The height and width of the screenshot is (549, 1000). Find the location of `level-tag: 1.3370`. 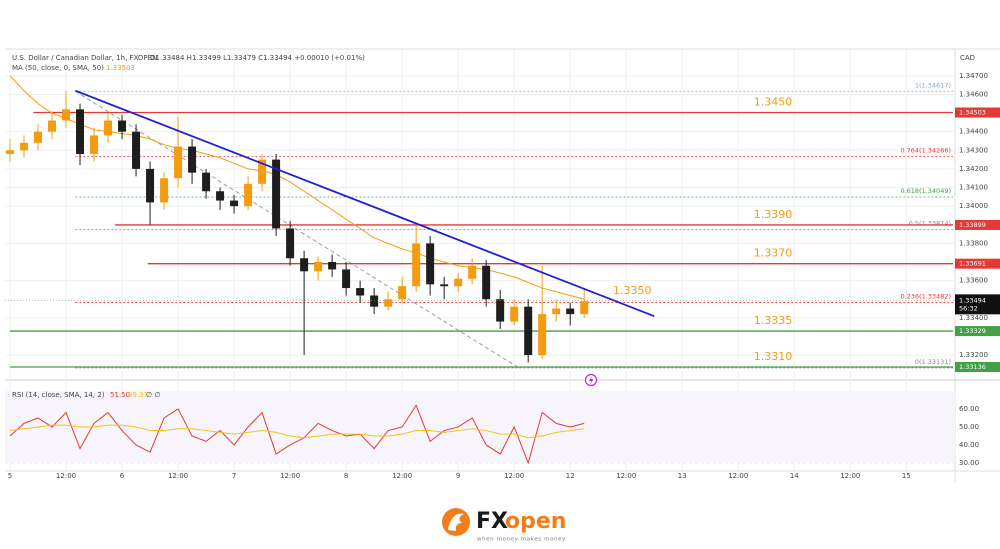

level-tag: 1.3370 is located at coordinates (773, 253).